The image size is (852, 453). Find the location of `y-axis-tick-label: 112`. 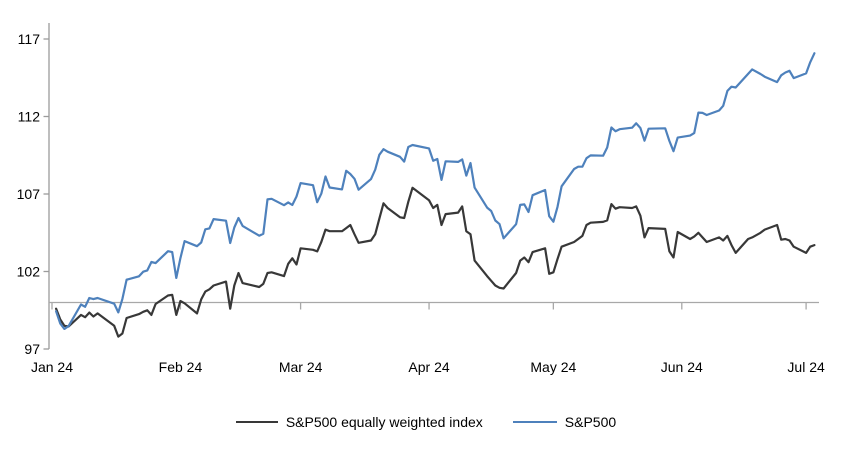

y-axis-tick-label: 112 is located at coordinates (29, 117).